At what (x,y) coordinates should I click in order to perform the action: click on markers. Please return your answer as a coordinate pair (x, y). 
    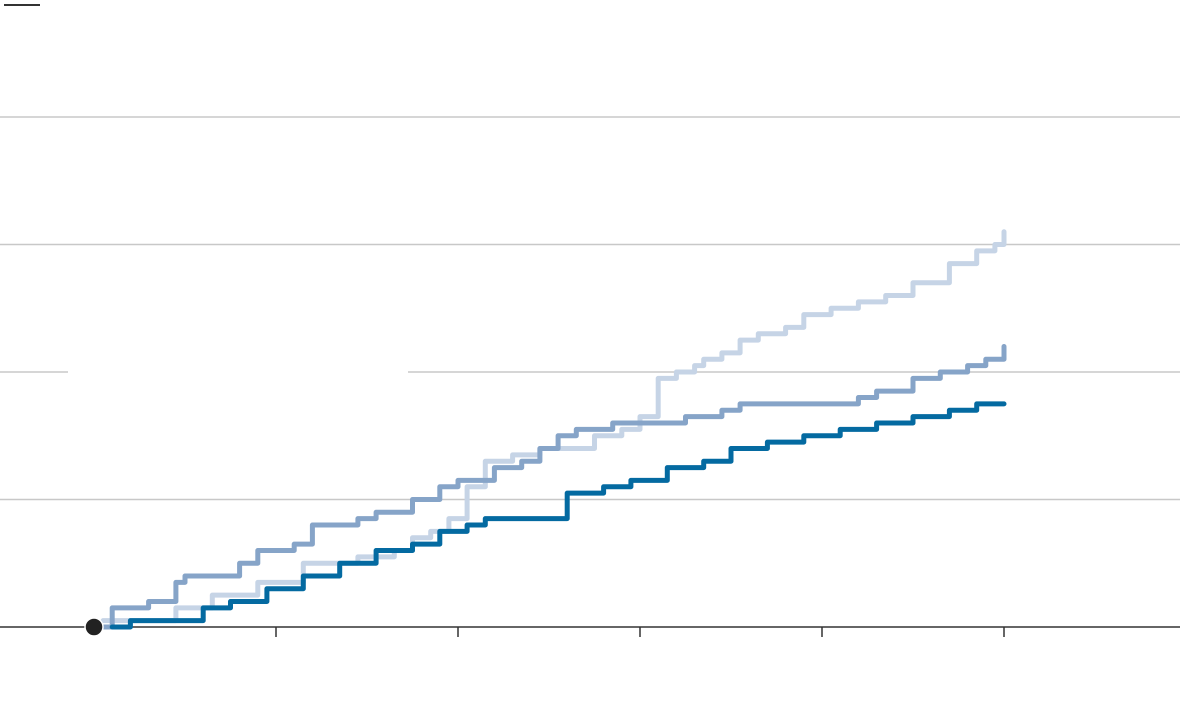
    Looking at the image, I should click on (94, 627).